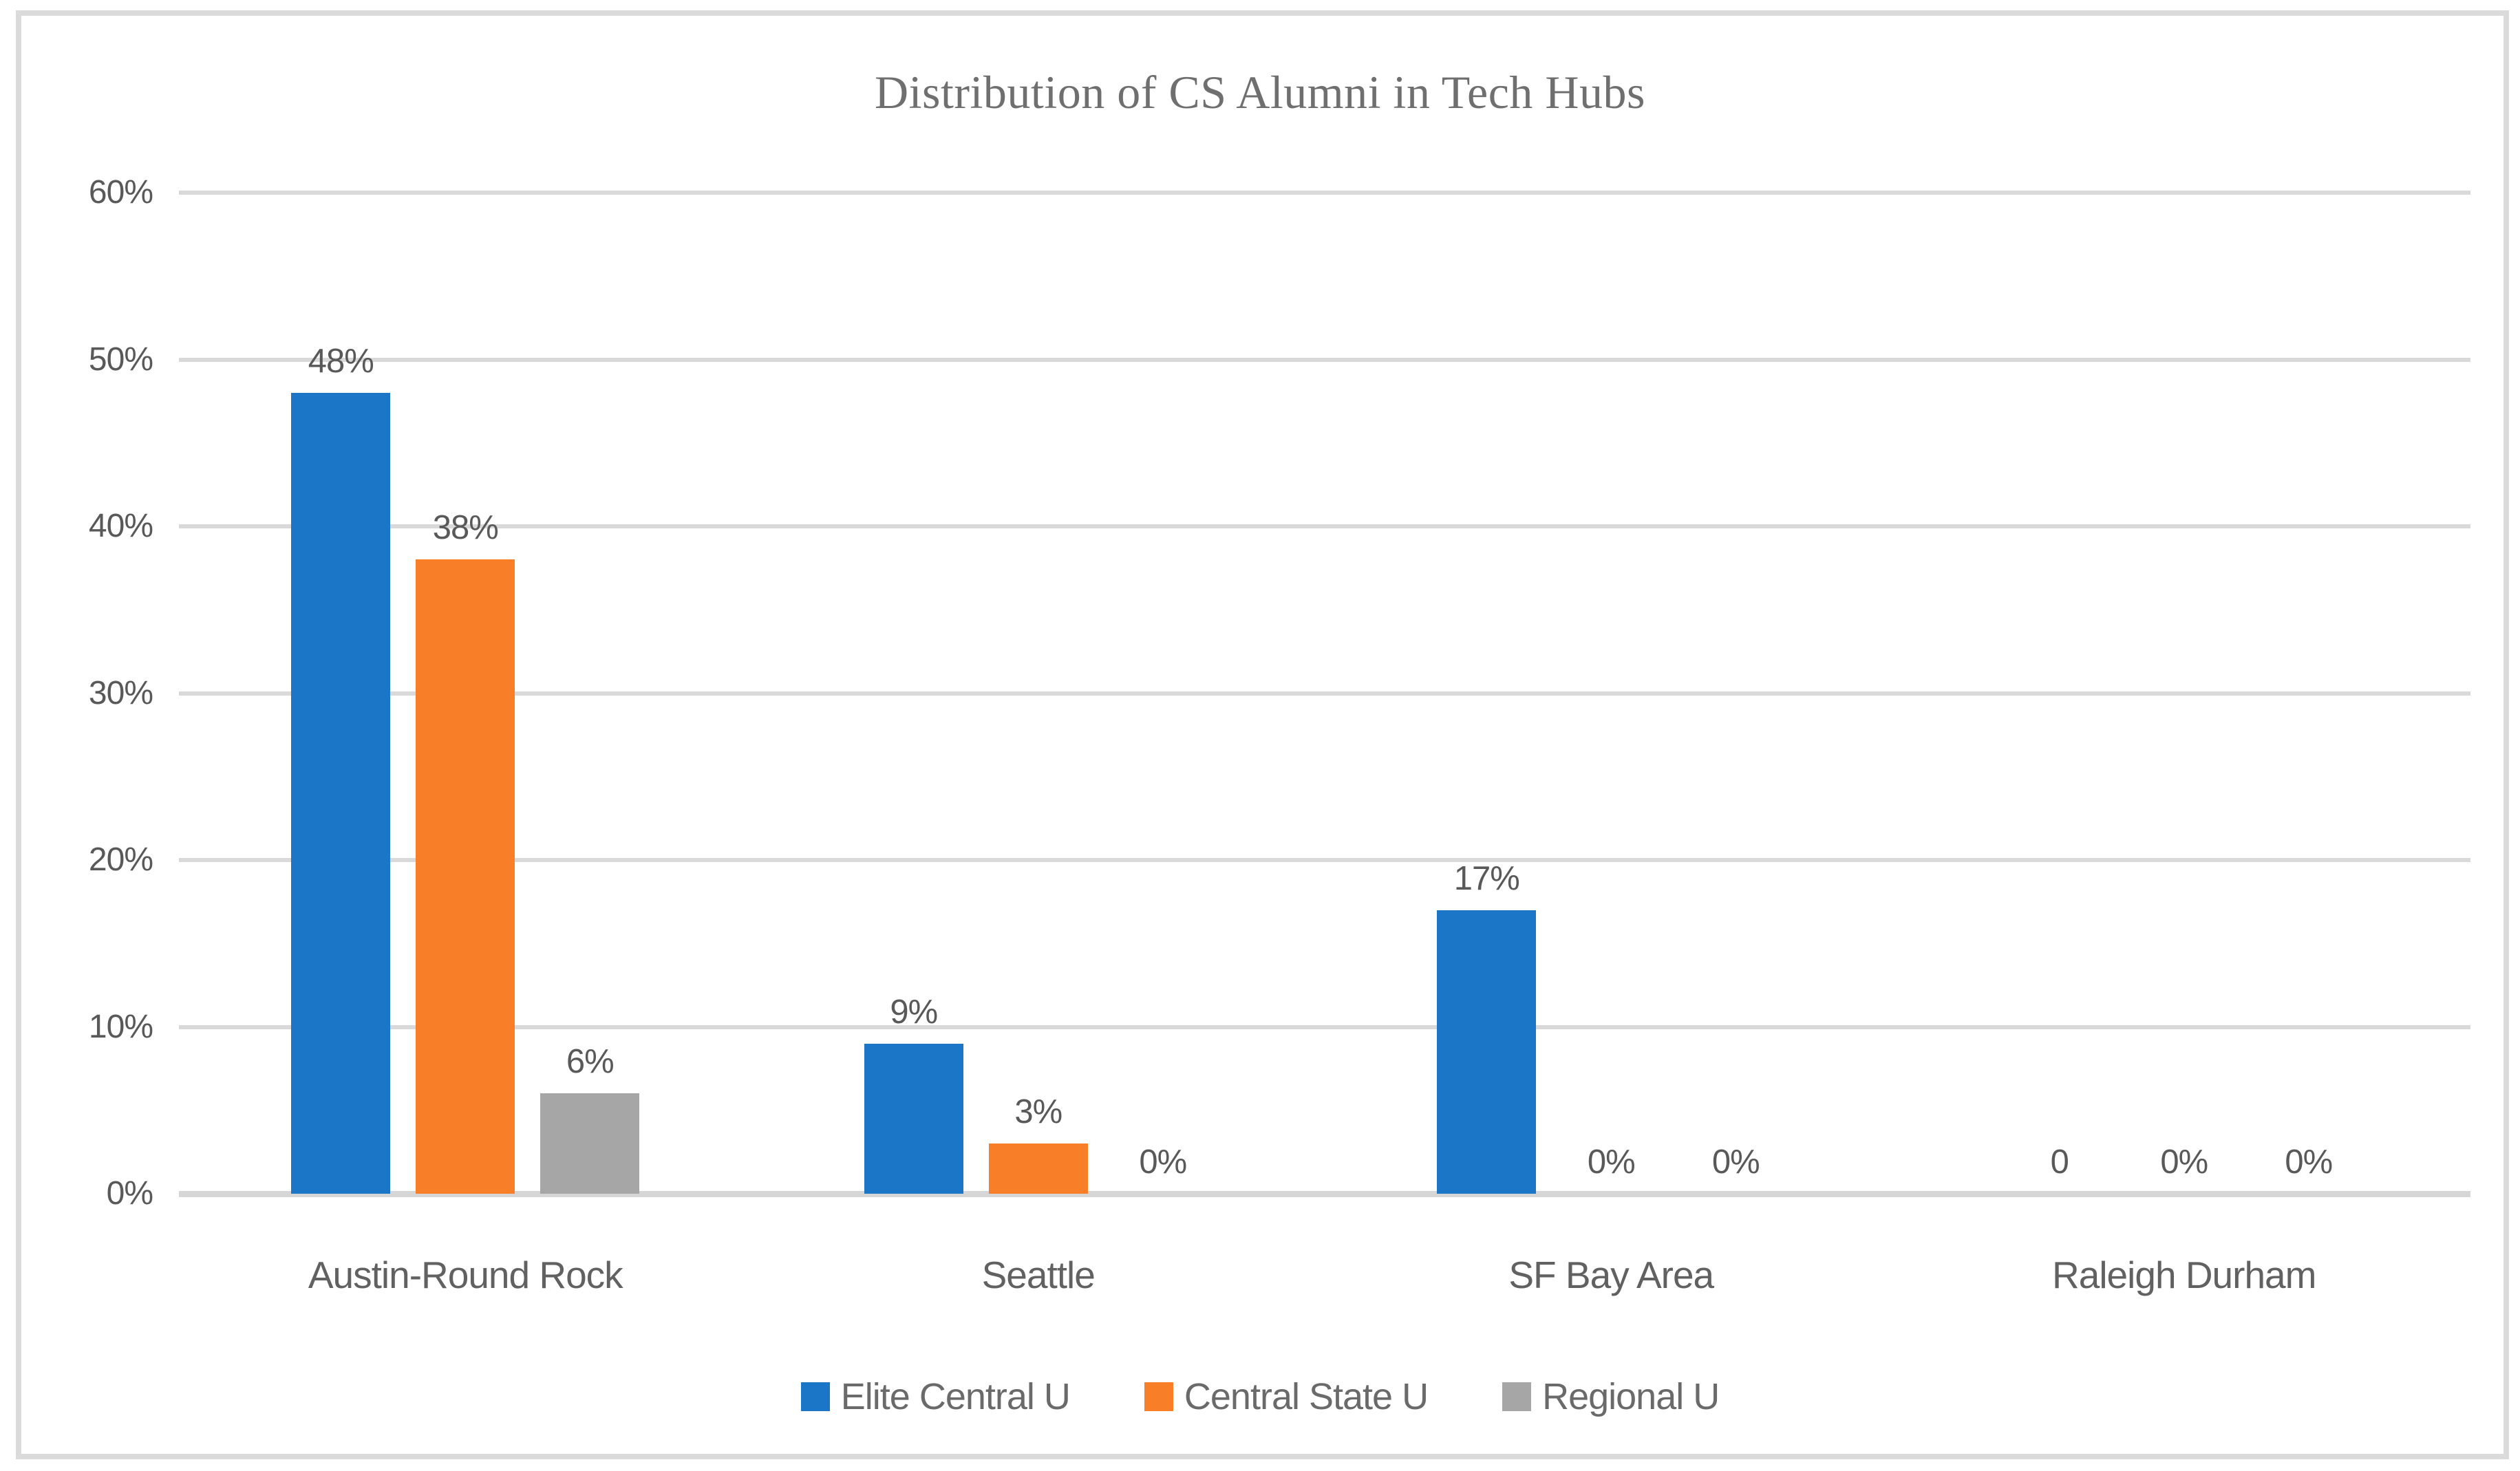  I want to click on y-axis-tick-label: 60%, so click(120, 193).